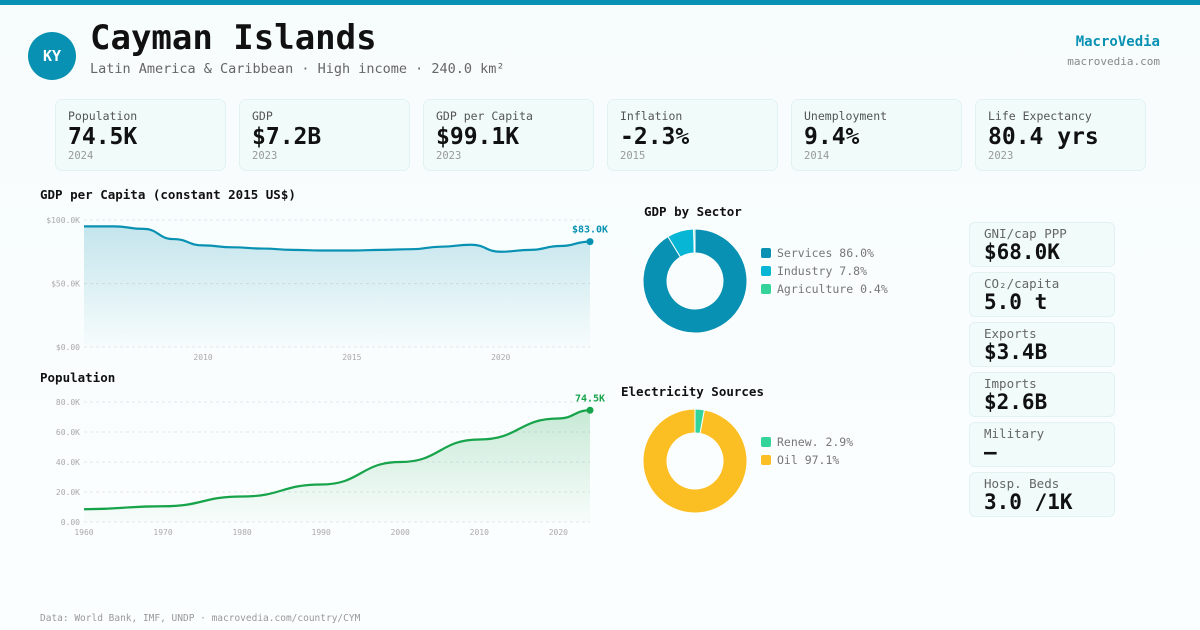 This screenshot has width=1200, height=630. I want to click on legend-item: Services 86.0%, so click(824, 253).